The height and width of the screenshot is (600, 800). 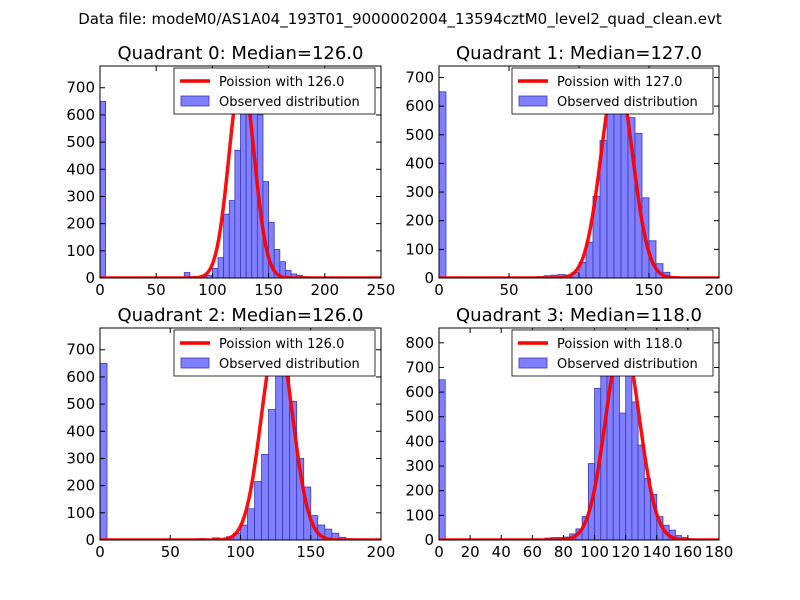 I want to click on subplot-title: Quadrant 2: Median=126.0, so click(x=241, y=315).